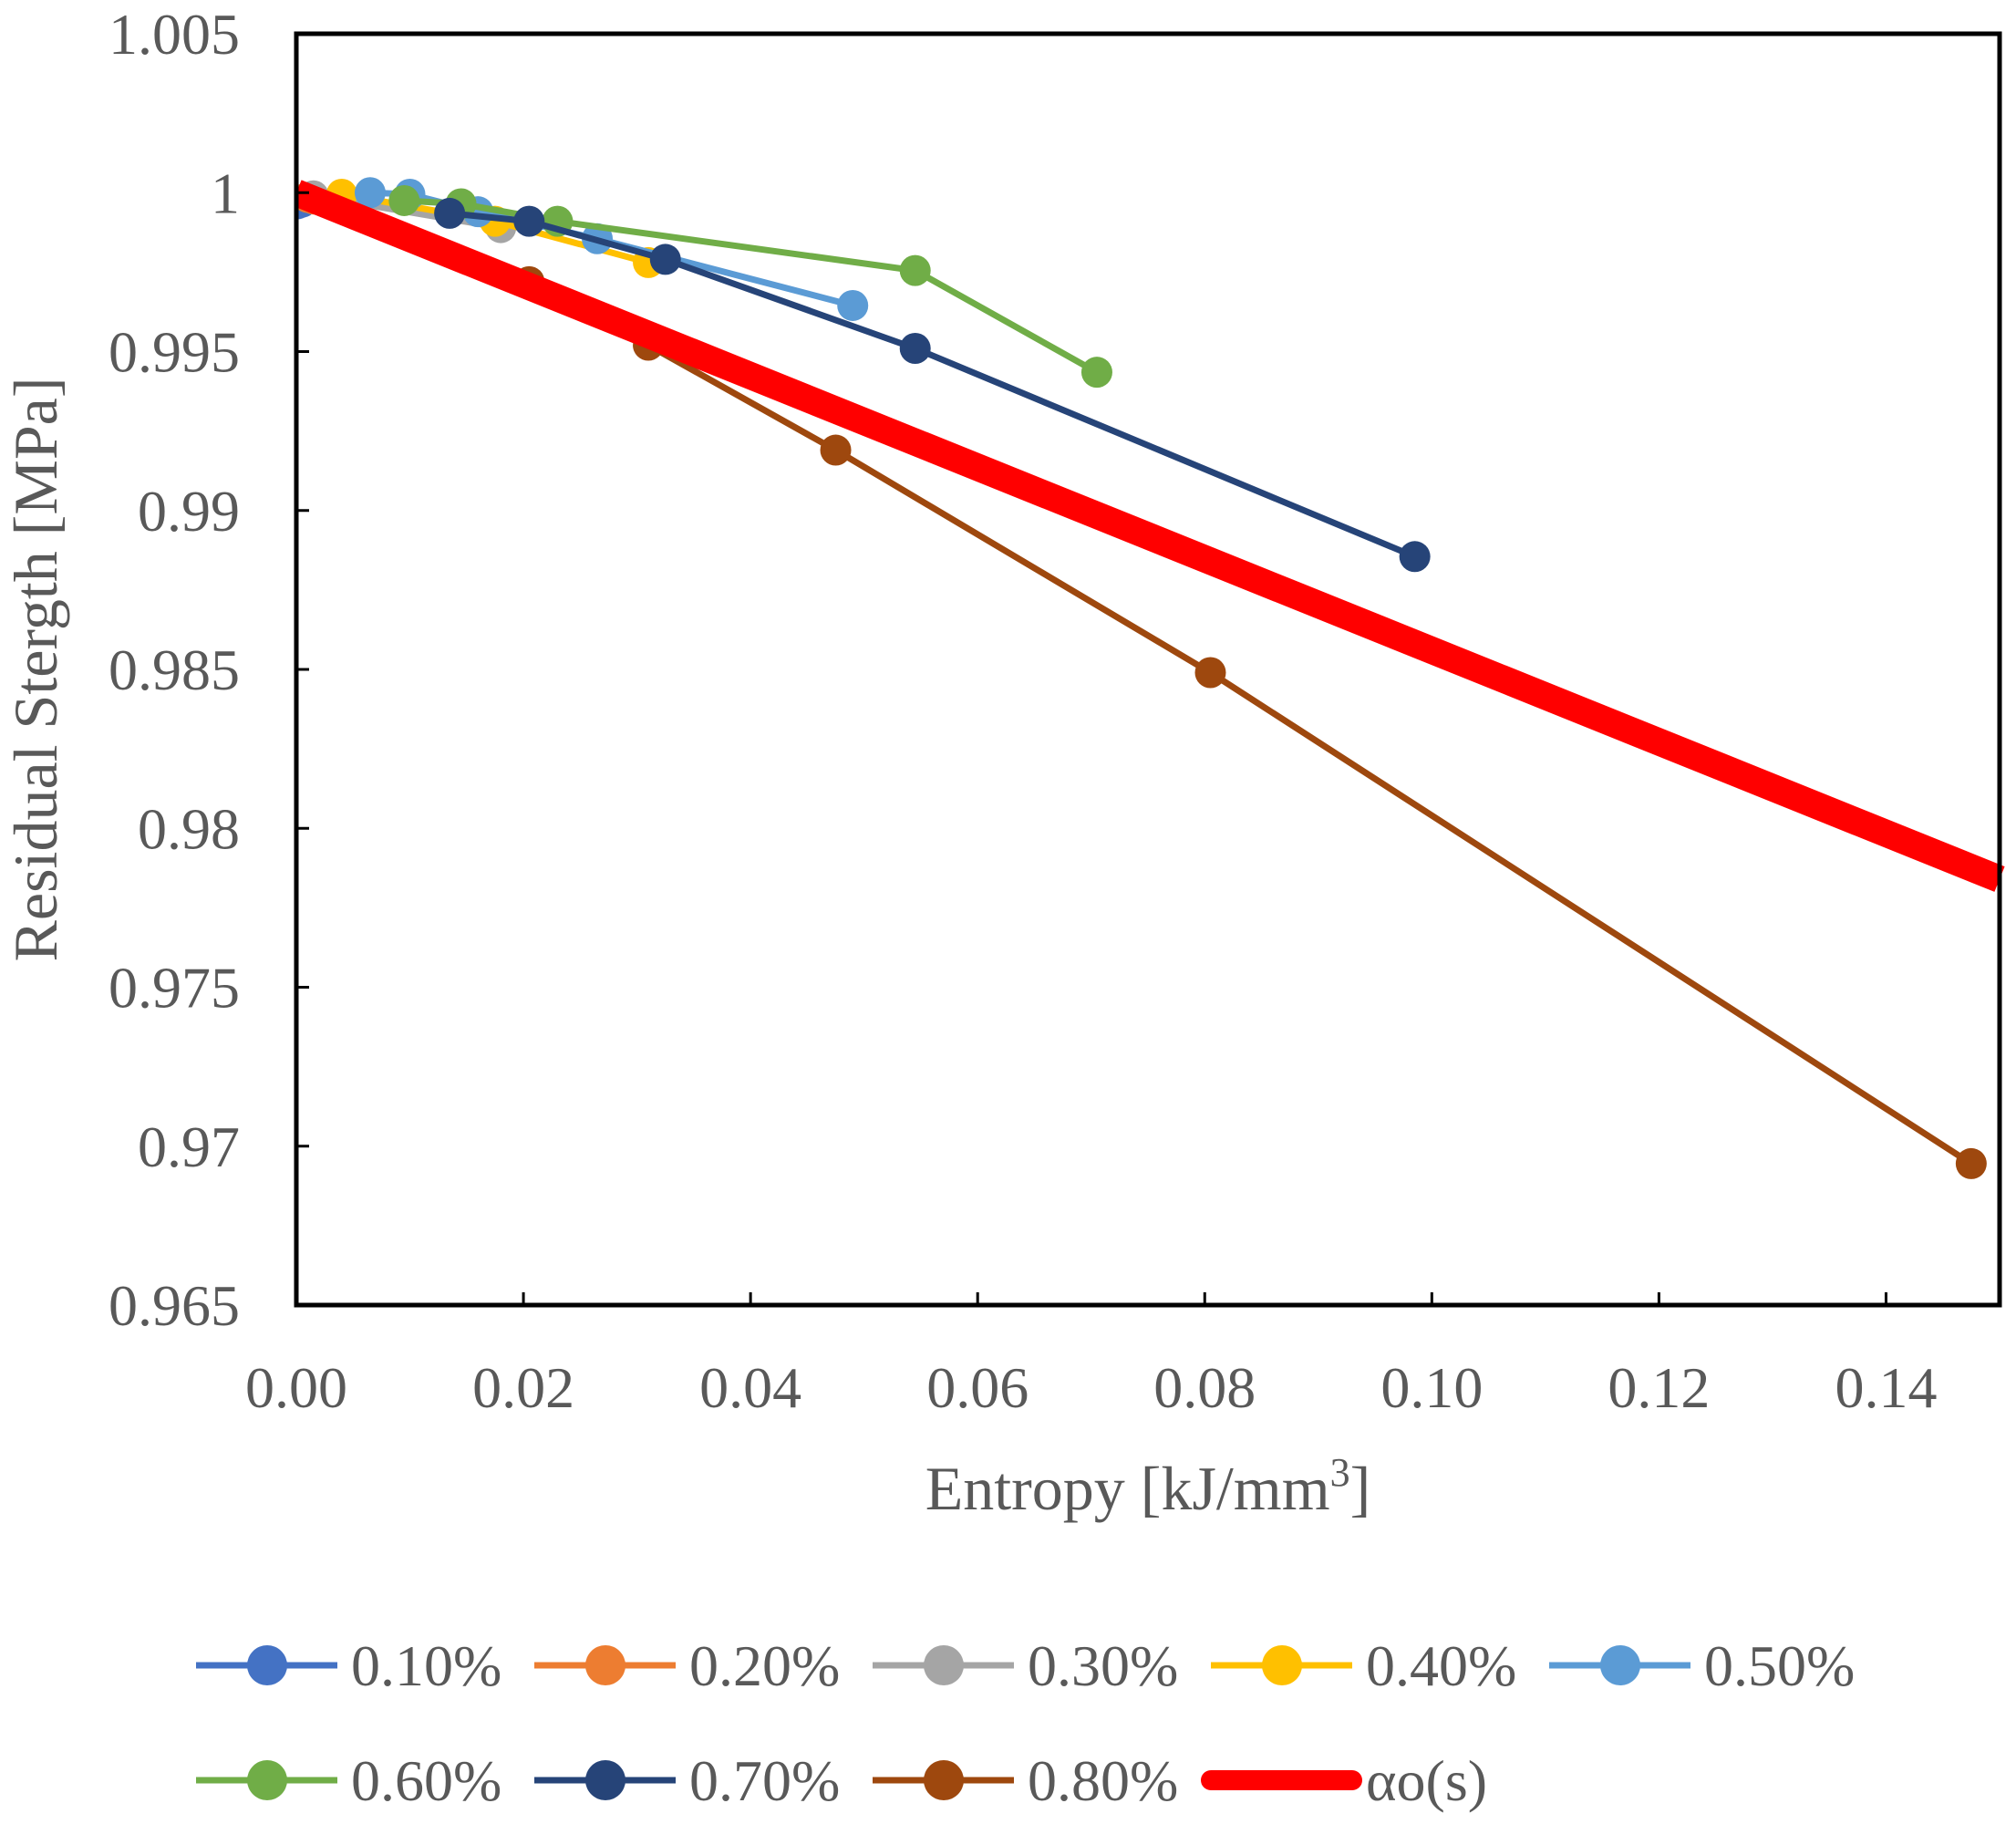 The width and height of the screenshot is (2016, 1824). What do you see at coordinates (189, 829) in the screenshot?
I see `y-tick-label: 0.98` at bounding box center [189, 829].